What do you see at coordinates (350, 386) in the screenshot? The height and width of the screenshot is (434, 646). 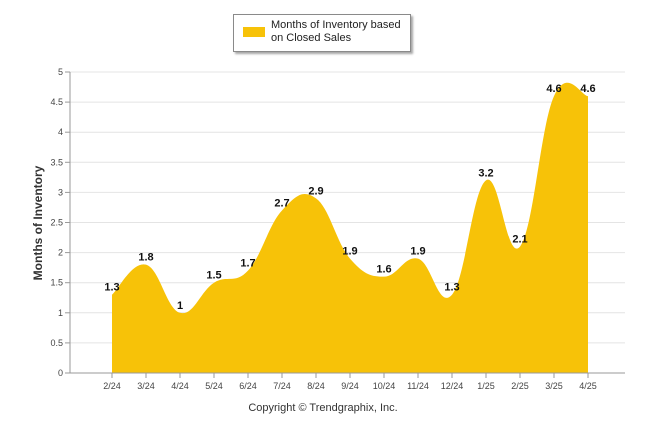 I see `x-tick-label: 9/24` at bounding box center [350, 386].